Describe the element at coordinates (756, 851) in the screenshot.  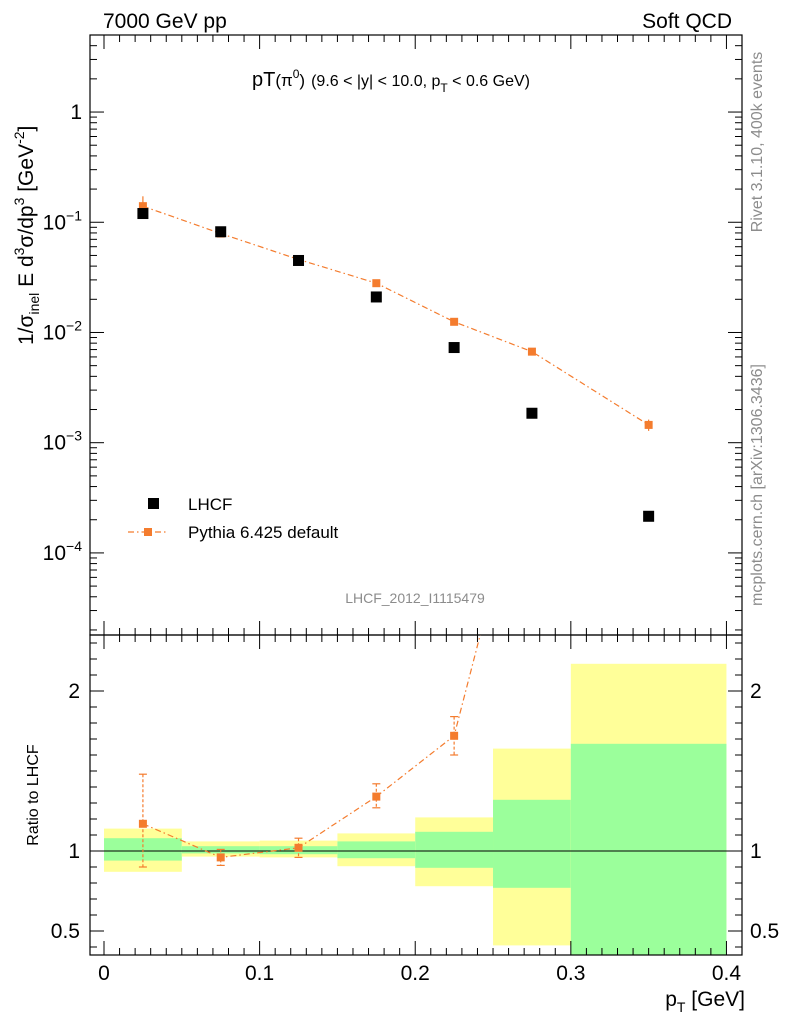
I see `ratio-ytick-label-right-1: 1` at that location.